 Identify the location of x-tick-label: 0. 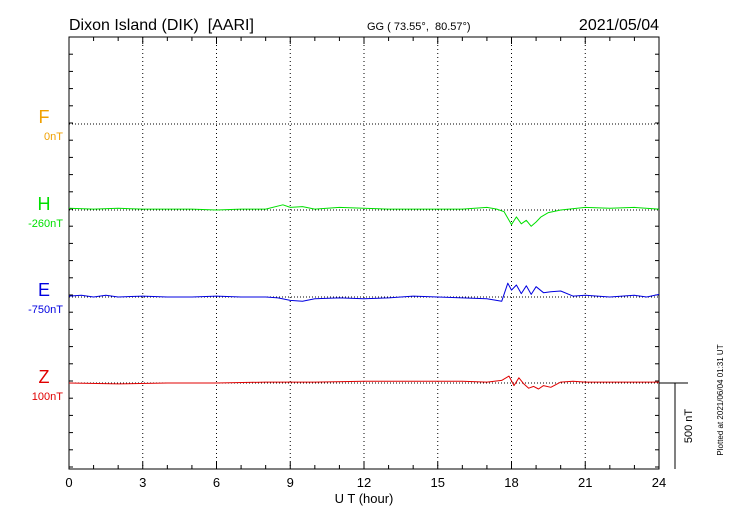
(68, 482).